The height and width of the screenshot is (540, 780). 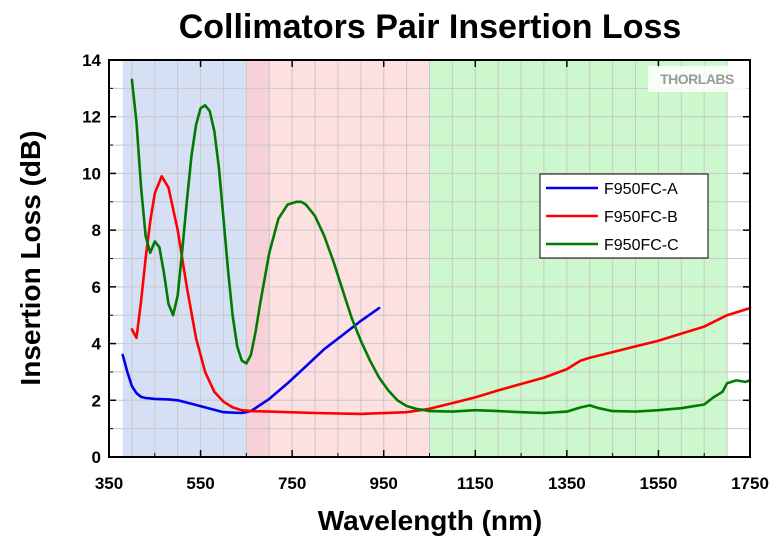 I want to click on y-tick-label: 0, so click(x=96, y=457).